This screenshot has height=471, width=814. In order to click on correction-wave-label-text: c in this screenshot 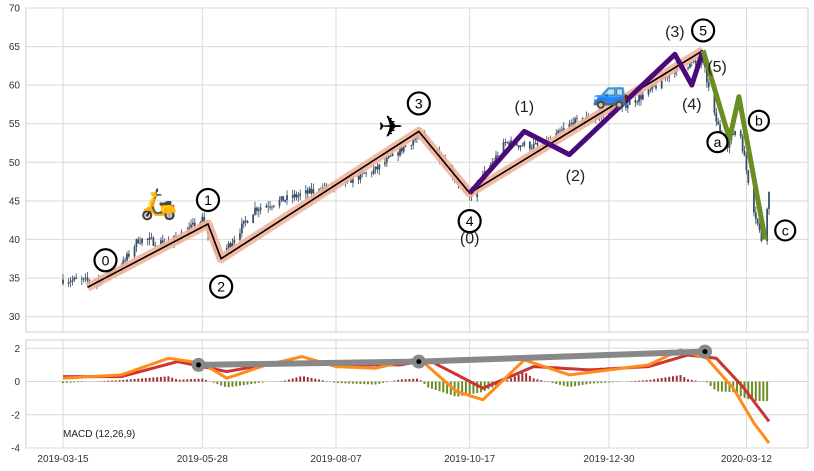, I will do `click(785, 230)`.